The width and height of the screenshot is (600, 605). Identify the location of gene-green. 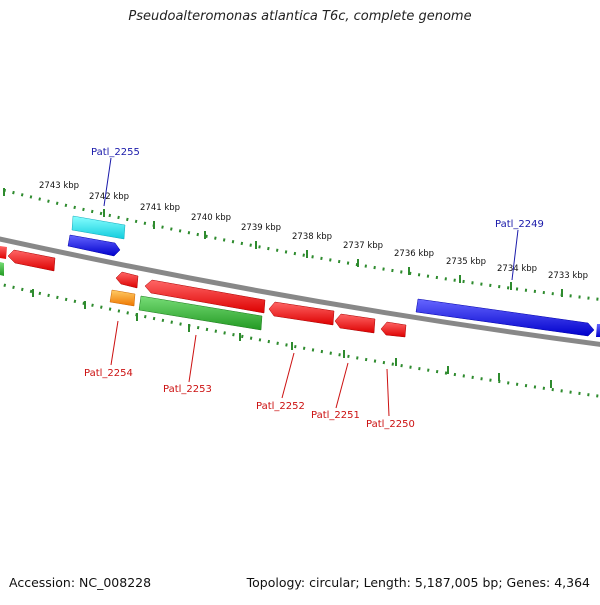
(200, 313).